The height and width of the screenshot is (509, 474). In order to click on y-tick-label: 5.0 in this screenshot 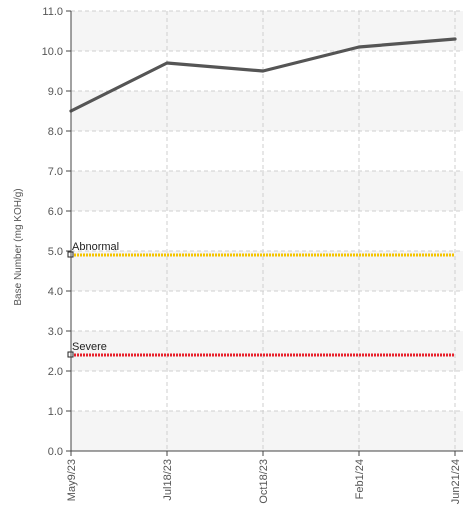, I will do `click(55, 252)`.